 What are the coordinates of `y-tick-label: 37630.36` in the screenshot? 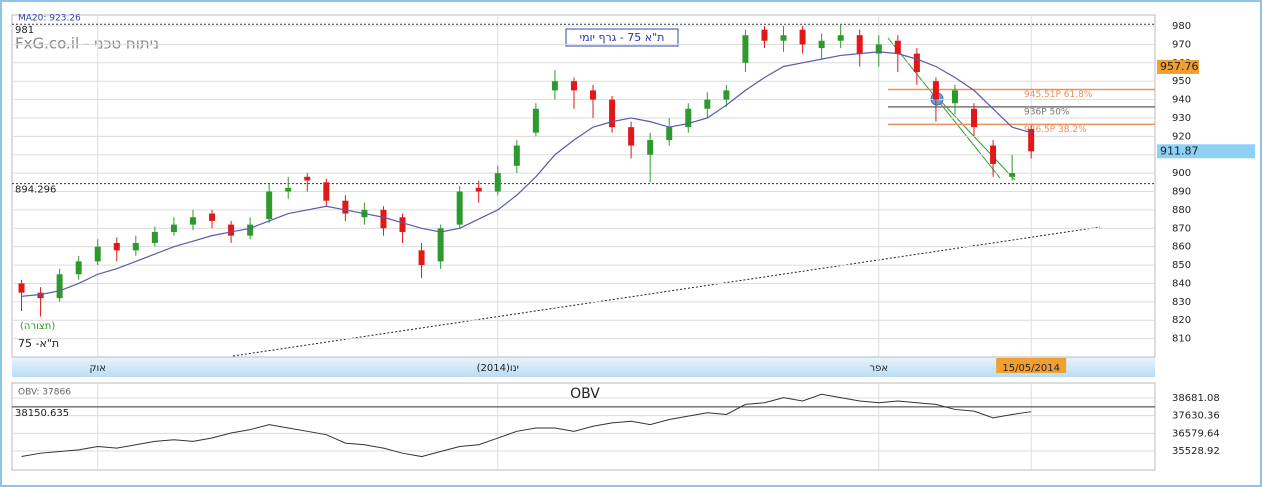 It's located at (1196, 416).